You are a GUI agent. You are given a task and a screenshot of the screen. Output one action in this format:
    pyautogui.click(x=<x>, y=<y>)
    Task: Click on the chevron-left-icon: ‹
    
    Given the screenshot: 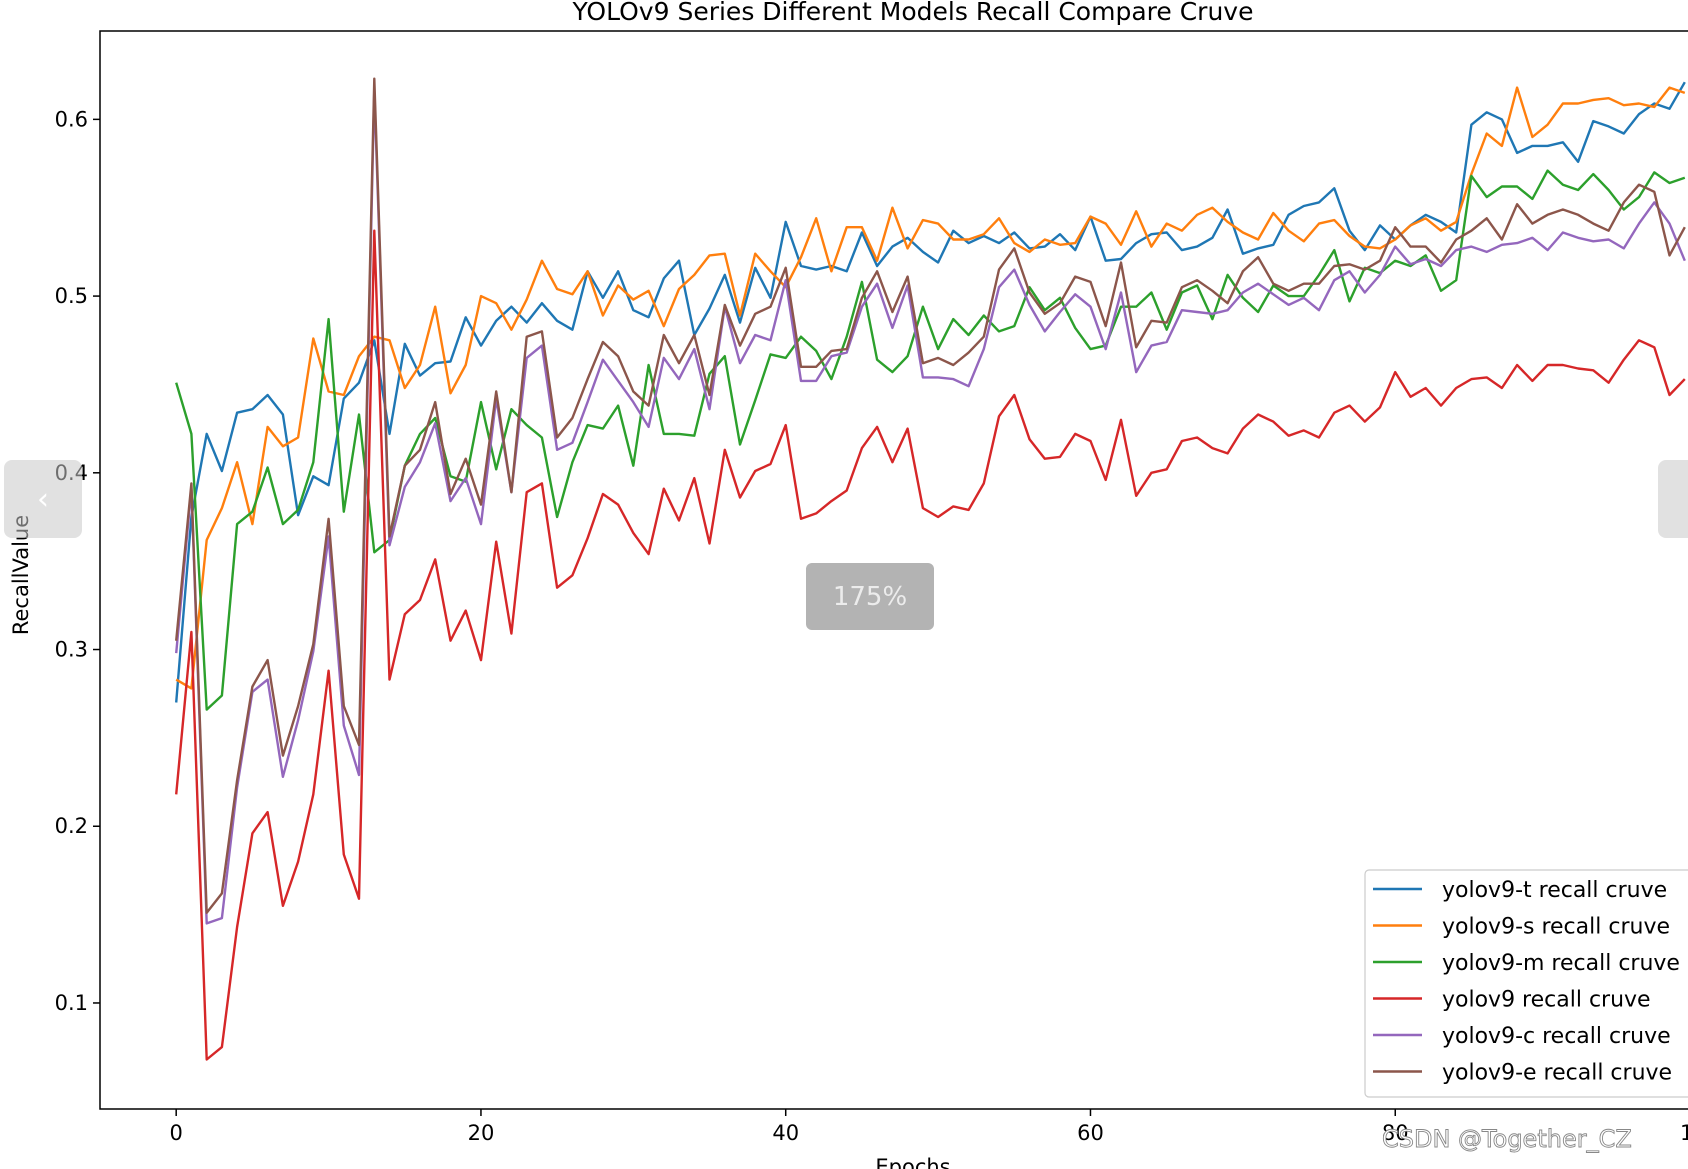 What is the action you would take?
    pyautogui.click(x=43, y=499)
    